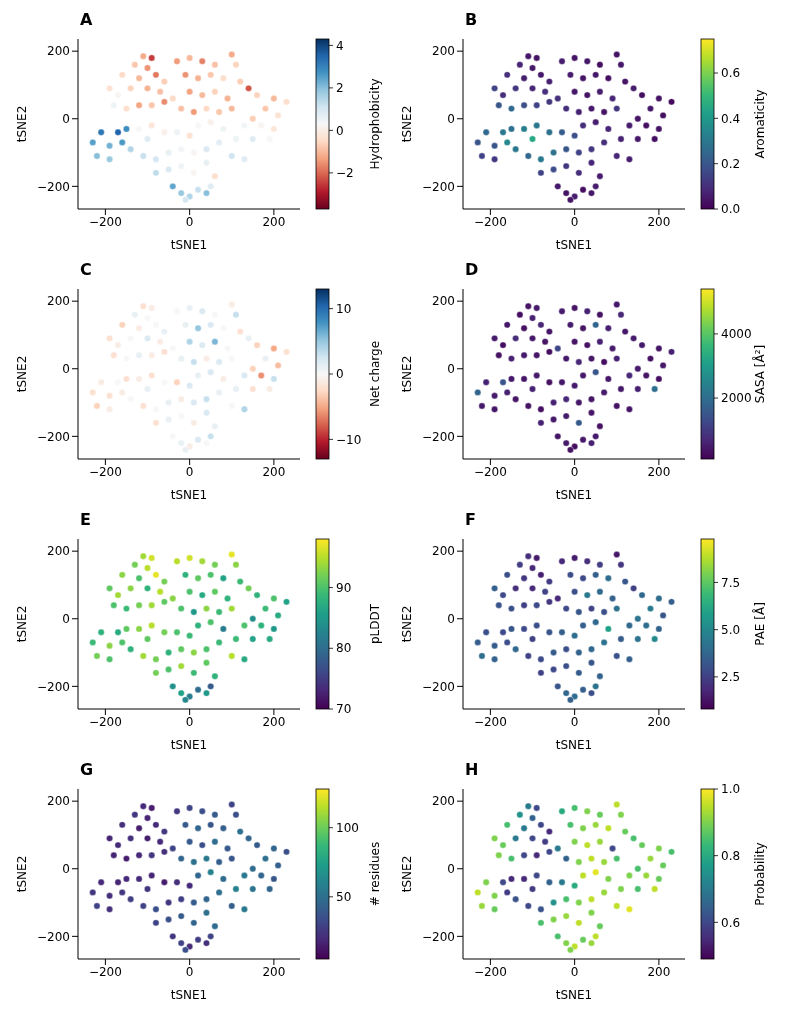  I want to click on chart-title: H, so click(472, 769).